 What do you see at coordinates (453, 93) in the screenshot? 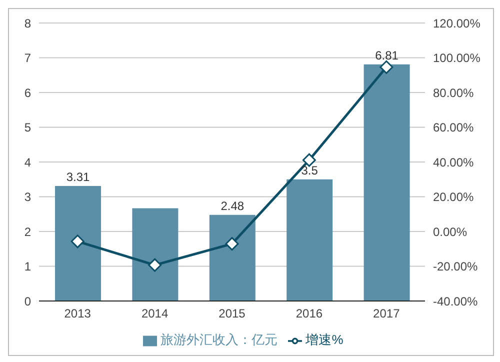
I see `y2-tick-label: 80.00%` at bounding box center [453, 93].